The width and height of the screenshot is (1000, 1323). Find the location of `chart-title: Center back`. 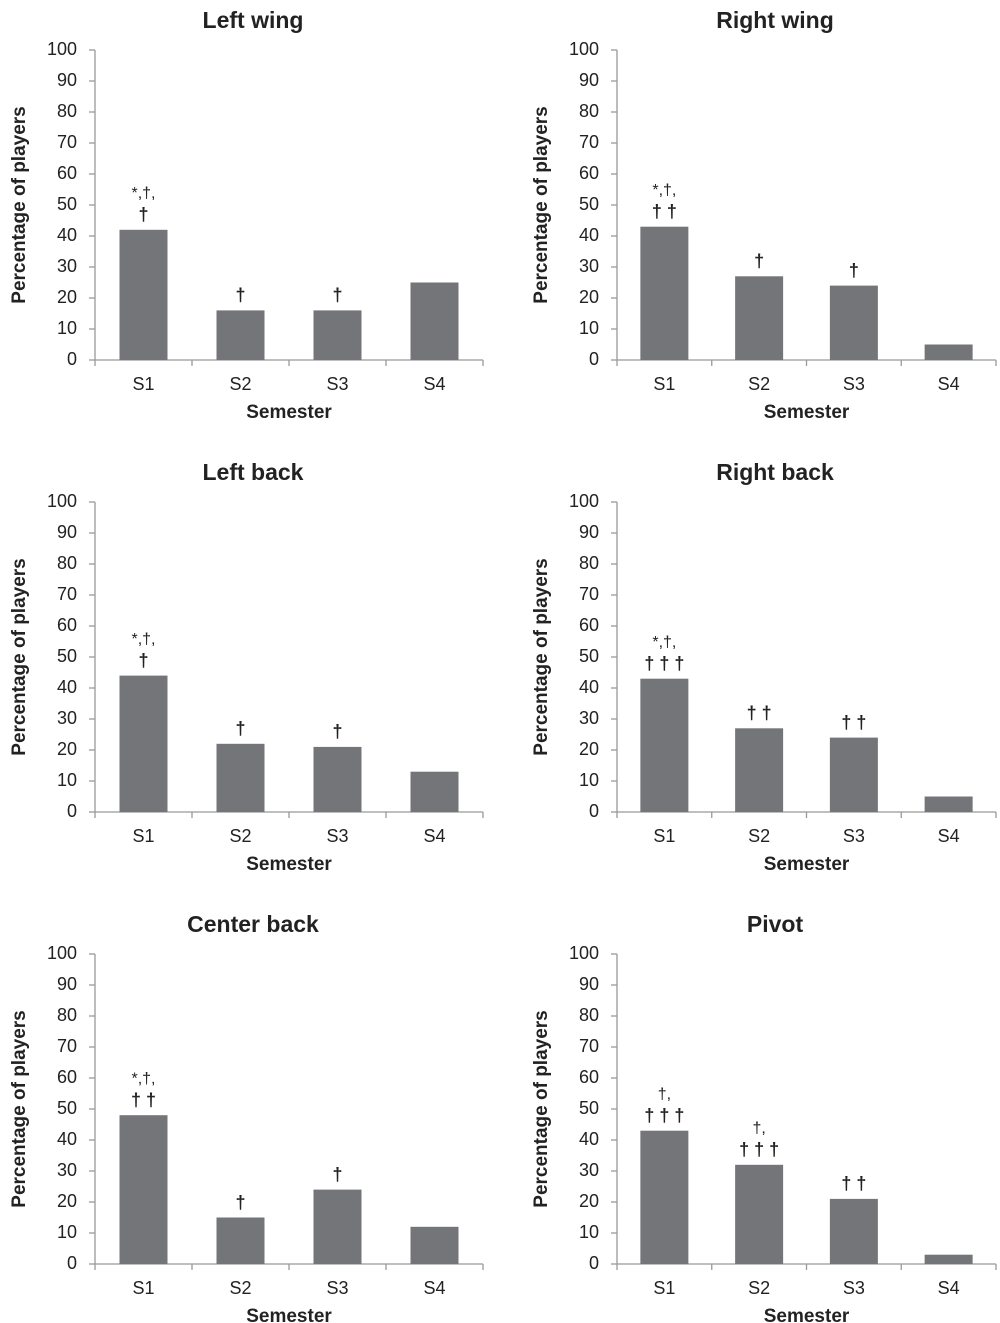

chart-title: Center back is located at coordinates (253, 924).